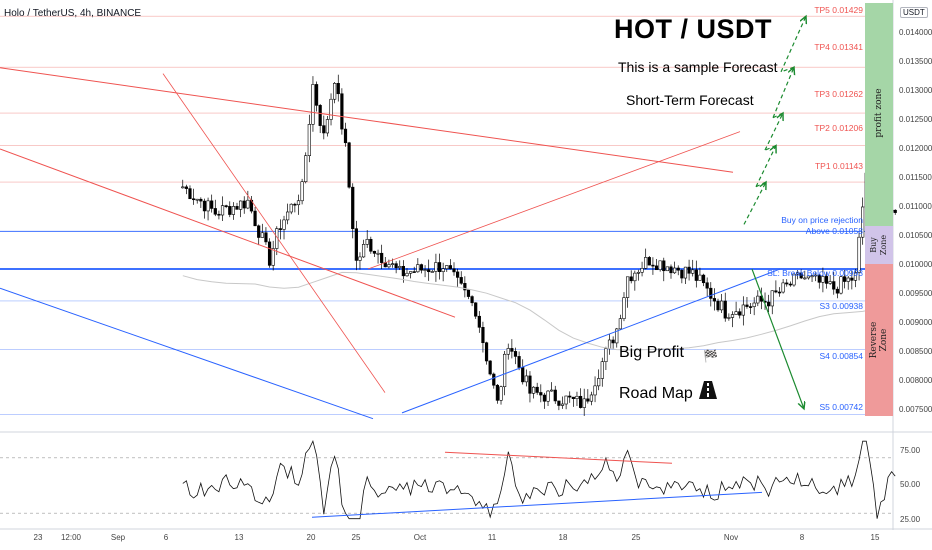  I want to click on price-tick: 0.008500, so click(915, 351).